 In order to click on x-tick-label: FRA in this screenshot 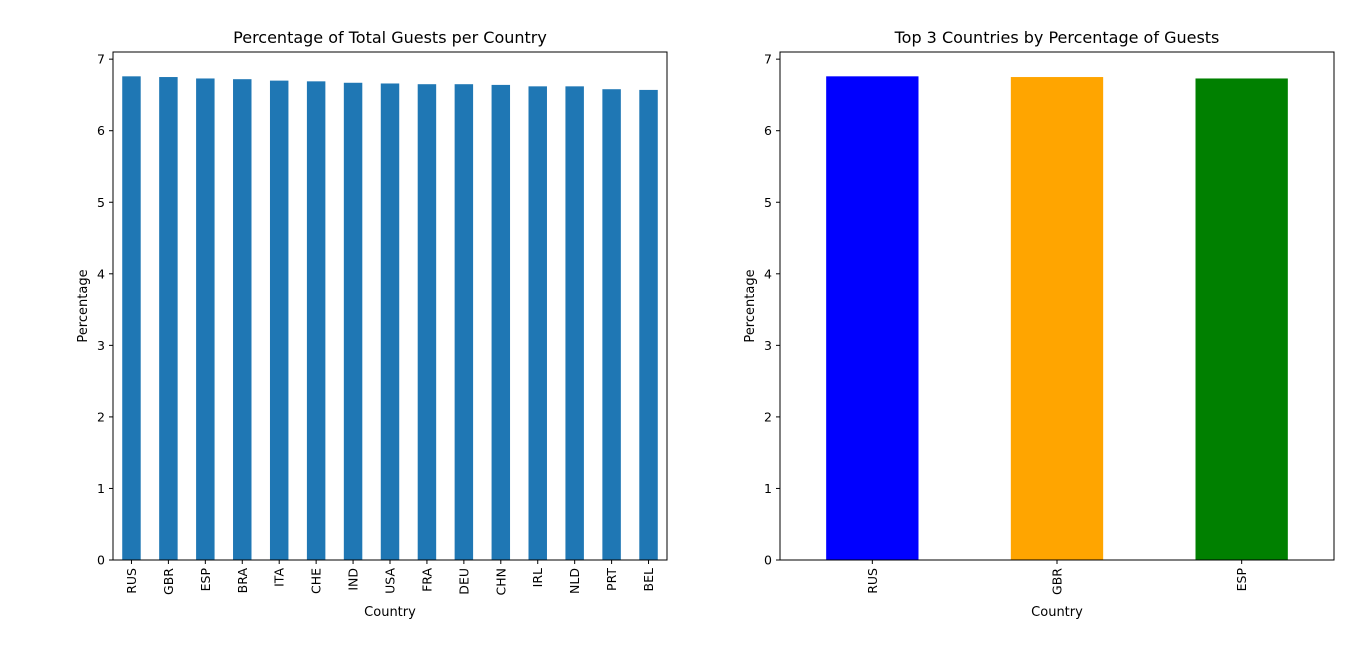, I will do `click(426, 580)`.